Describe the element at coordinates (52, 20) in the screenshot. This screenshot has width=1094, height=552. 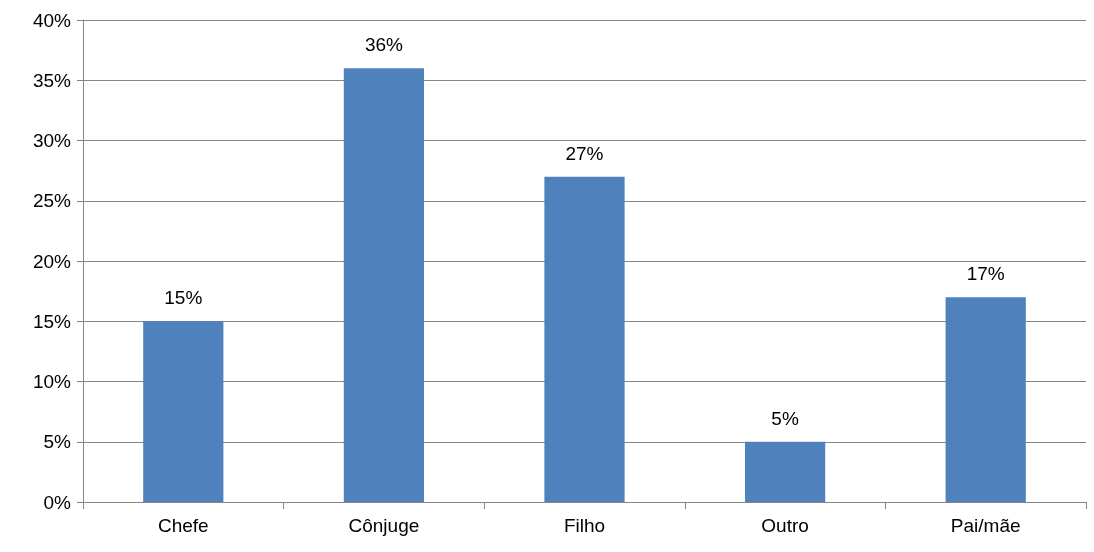
I see `y-tick-label: 40%` at that location.